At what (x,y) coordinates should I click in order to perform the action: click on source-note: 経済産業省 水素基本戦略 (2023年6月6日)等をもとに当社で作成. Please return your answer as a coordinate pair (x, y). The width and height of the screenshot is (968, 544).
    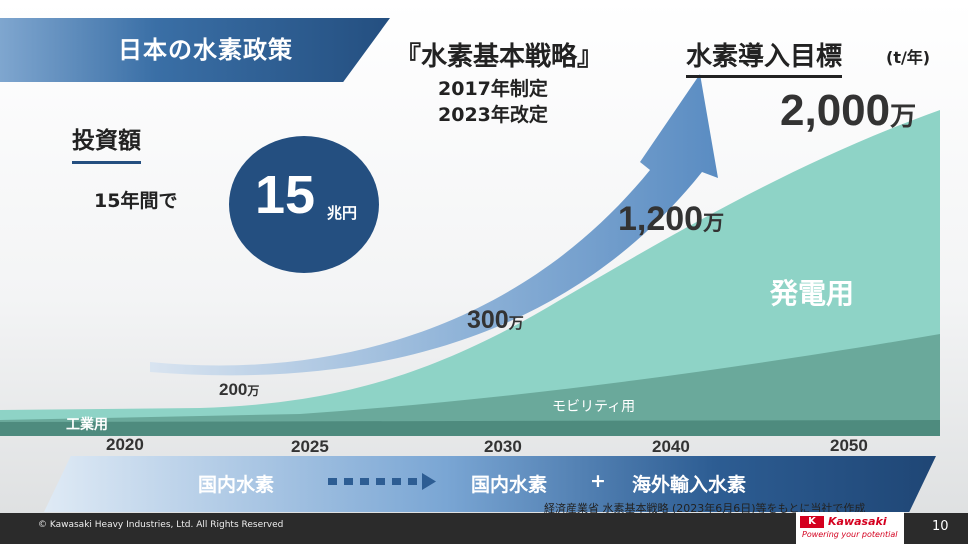
    Looking at the image, I should click on (705, 508).